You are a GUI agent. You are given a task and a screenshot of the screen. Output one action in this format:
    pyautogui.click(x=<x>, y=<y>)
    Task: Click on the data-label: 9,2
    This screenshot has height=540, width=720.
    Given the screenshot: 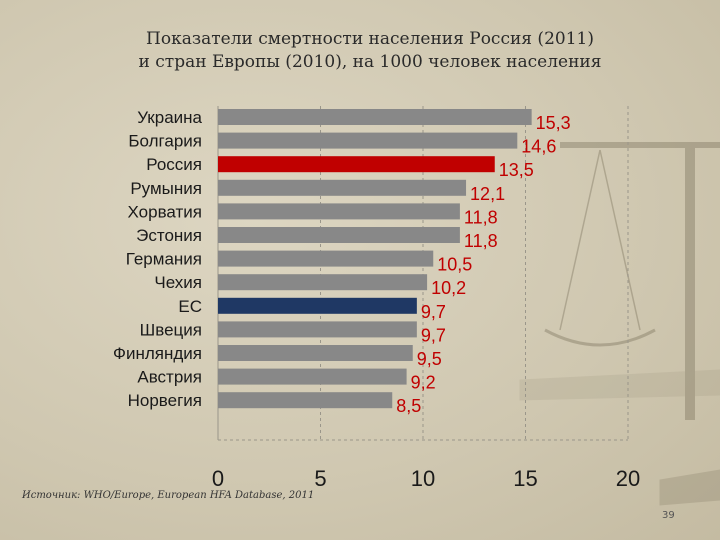 What is the action you would take?
    pyautogui.click(x=423, y=383)
    